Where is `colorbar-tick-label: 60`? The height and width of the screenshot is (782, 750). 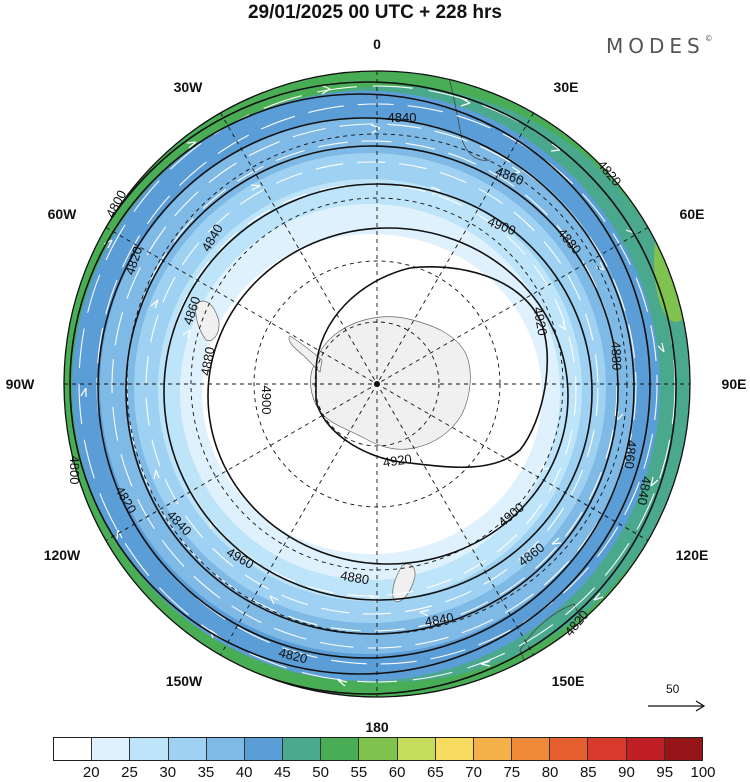
colorbar-tick-label: 60 is located at coordinates (397, 772).